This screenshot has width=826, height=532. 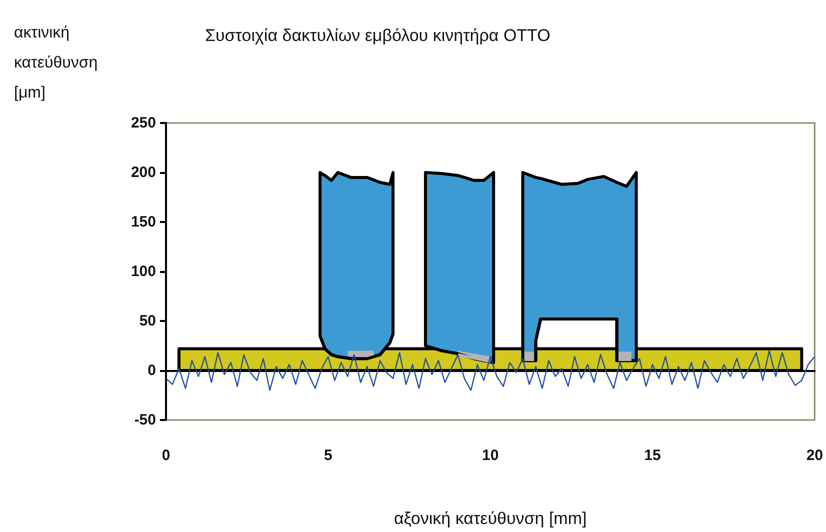 I want to click on x-tick-label: 20, so click(x=814, y=455).